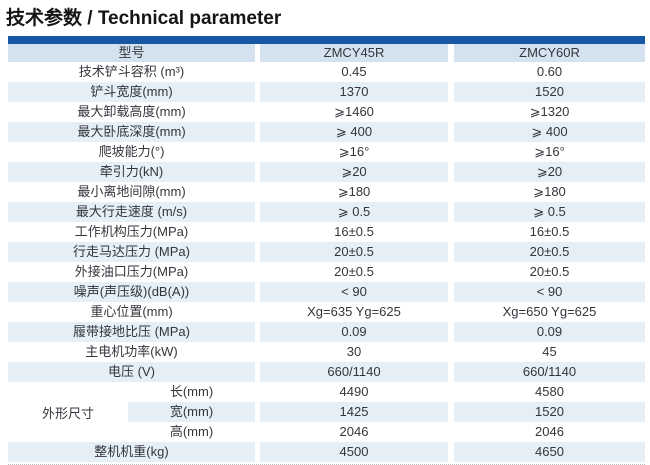 This screenshot has width=650, height=465. I want to click on table-row: 最大卧底深度(mm) ⩾ 400 ⩾ 400, so click(326, 132).